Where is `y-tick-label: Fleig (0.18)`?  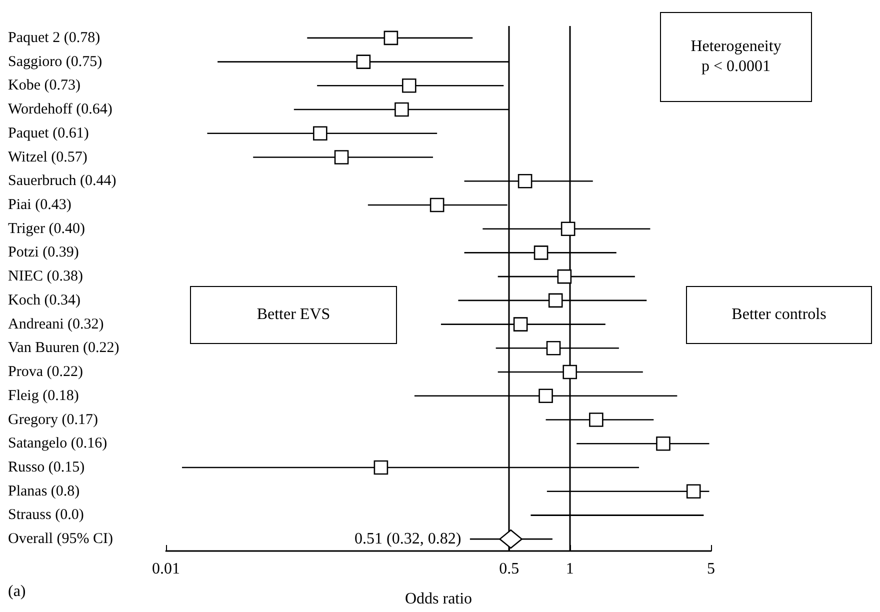 y-tick-label: Fleig (0.18) is located at coordinates (43, 396).